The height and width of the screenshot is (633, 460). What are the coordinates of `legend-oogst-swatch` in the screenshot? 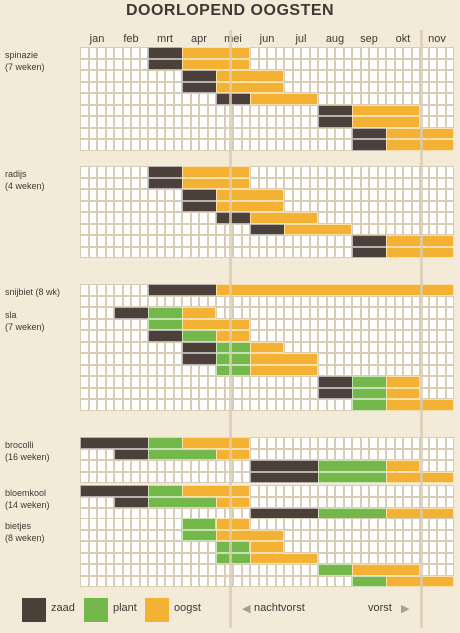 It's located at (157, 610).